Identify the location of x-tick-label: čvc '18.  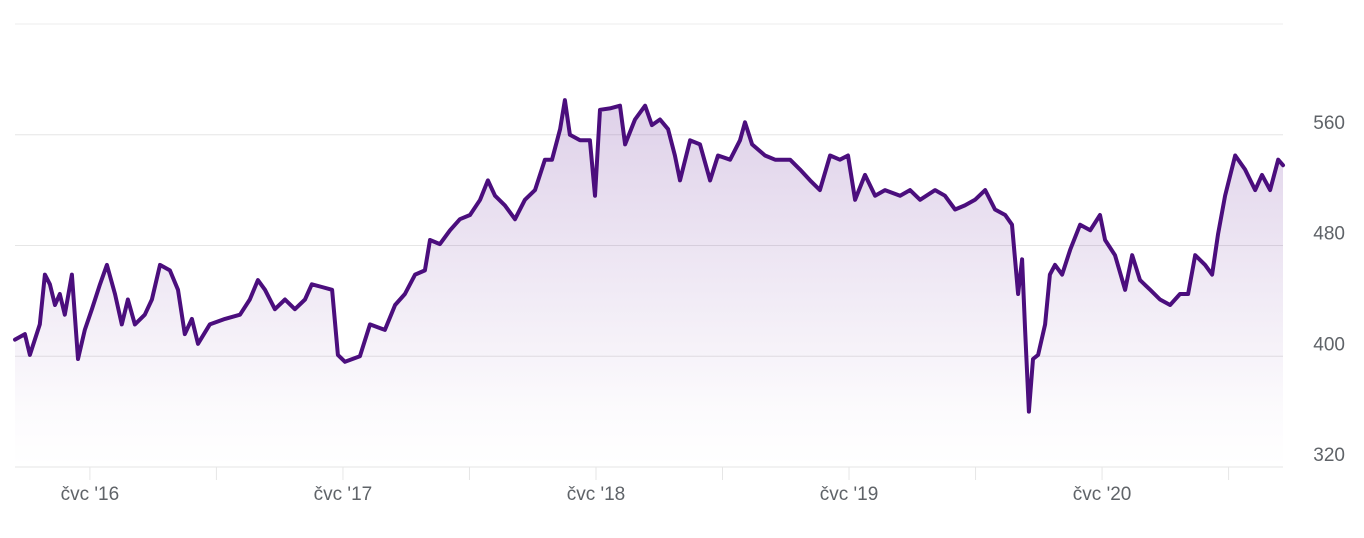
(596, 494).